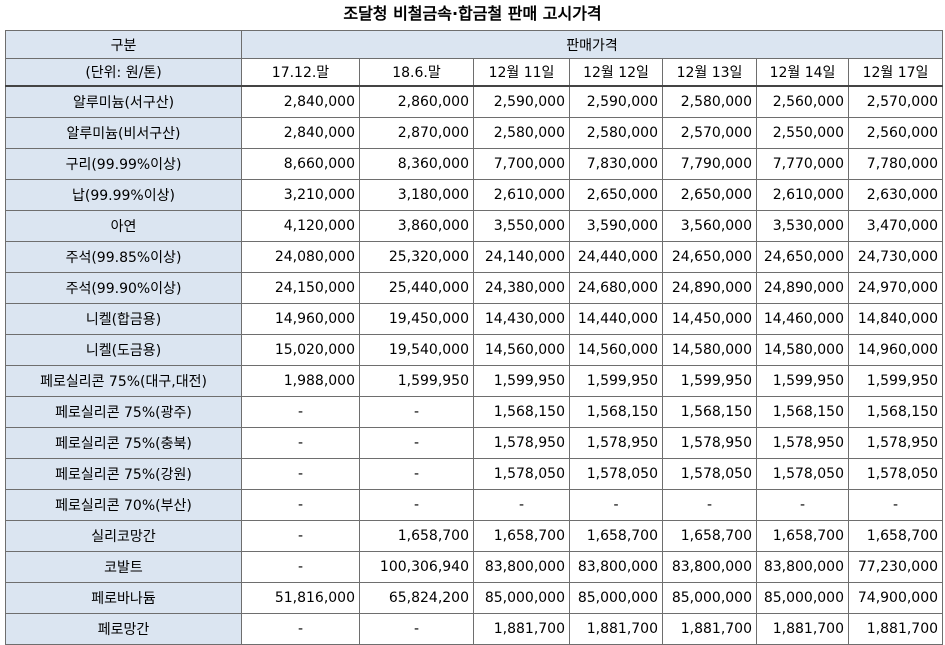 This screenshot has height=645, width=945. What do you see at coordinates (300, 133) in the screenshot?
I see `price-cell: 2,840,000` at bounding box center [300, 133].